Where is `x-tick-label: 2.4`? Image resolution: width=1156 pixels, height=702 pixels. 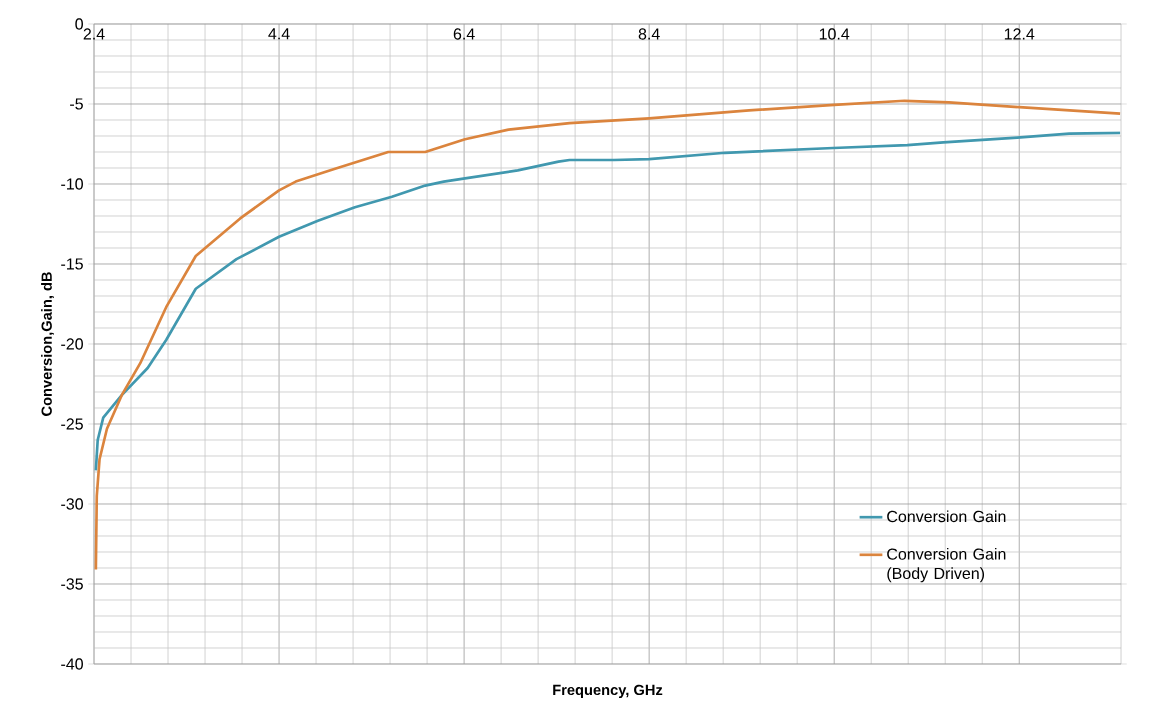 x-tick-label: 2.4 is located at coordinates (94, 34).